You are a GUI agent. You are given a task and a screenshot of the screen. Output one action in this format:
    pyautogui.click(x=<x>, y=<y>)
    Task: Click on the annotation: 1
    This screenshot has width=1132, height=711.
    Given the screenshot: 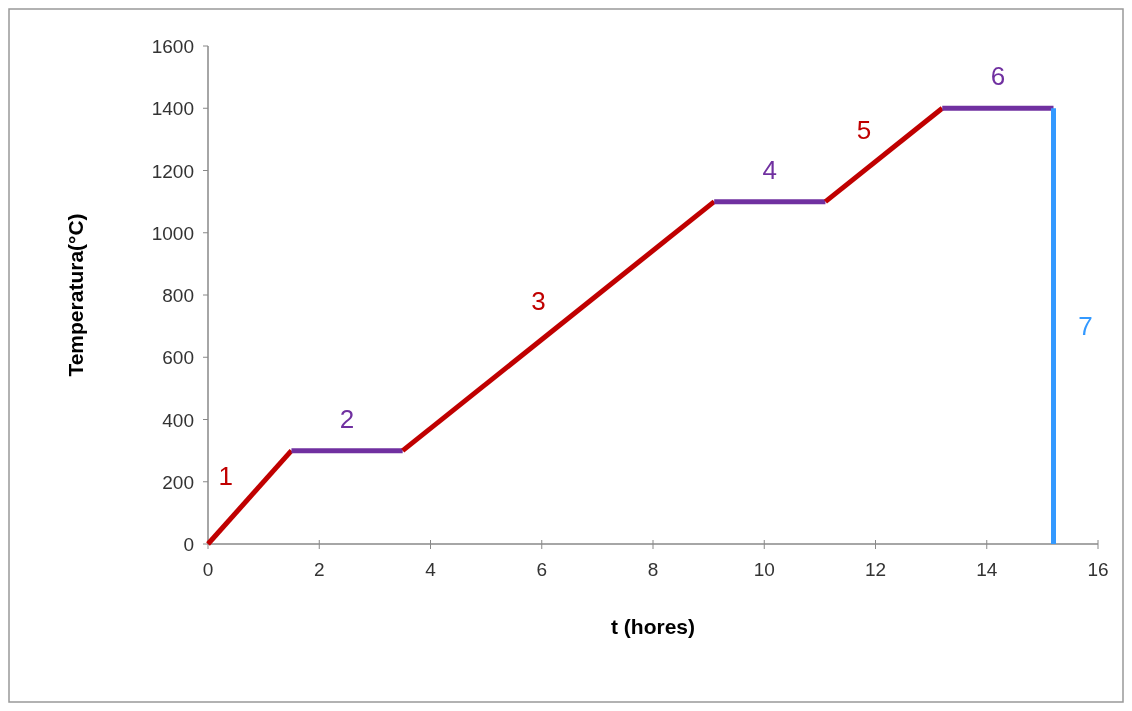 What is the action you would take?
    pyautogui.click(x=226, y=475)
    